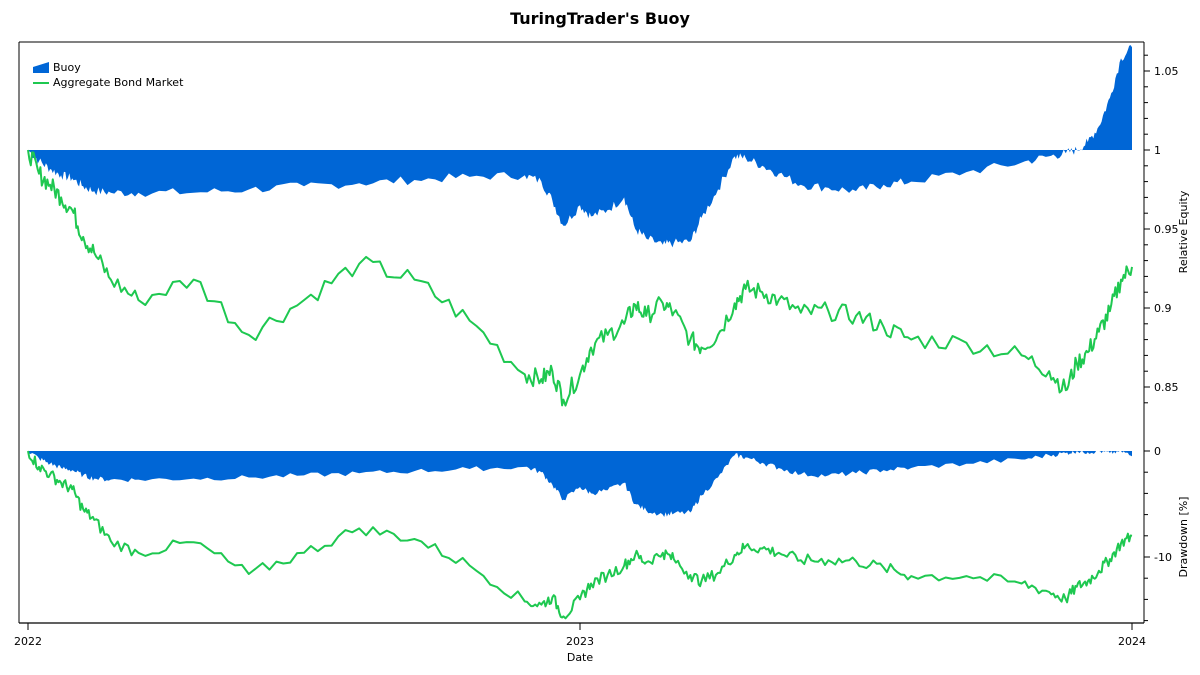 This screenshot has height=675, width=1200. What do you see at coordinates (1183, 231) in the screenshot?
I see `equity-axis-title: Relative Equity` at bounding box center [1183, 231].